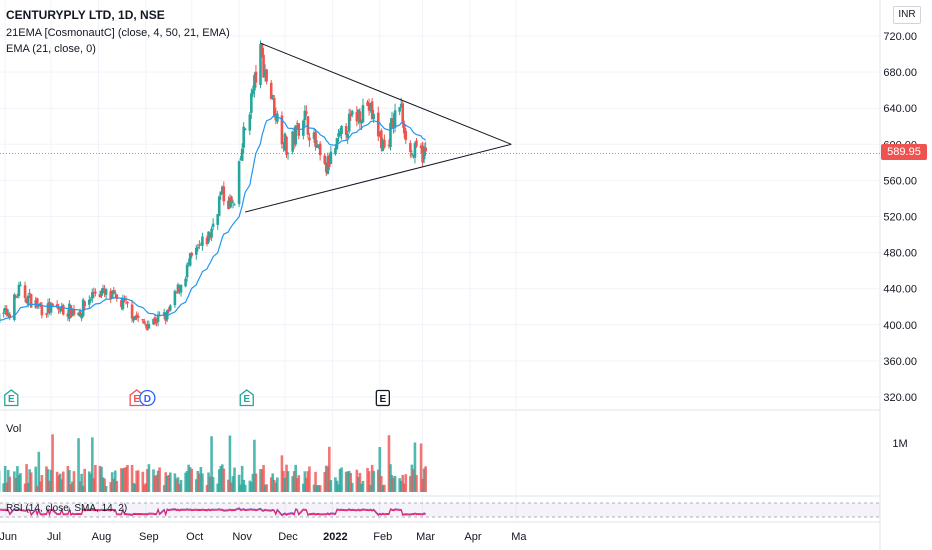 The width and height of the screenshot is (932, 550). I want to click on y-tick-label: 360.00, so click(900, 362).